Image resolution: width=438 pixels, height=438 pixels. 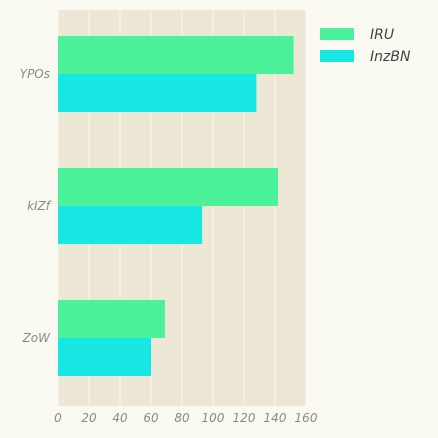 What do you see at coordinates (176, 55) in the screenshot?
I see `bar-IRU-YPOs` at bounding box center [176, 55].